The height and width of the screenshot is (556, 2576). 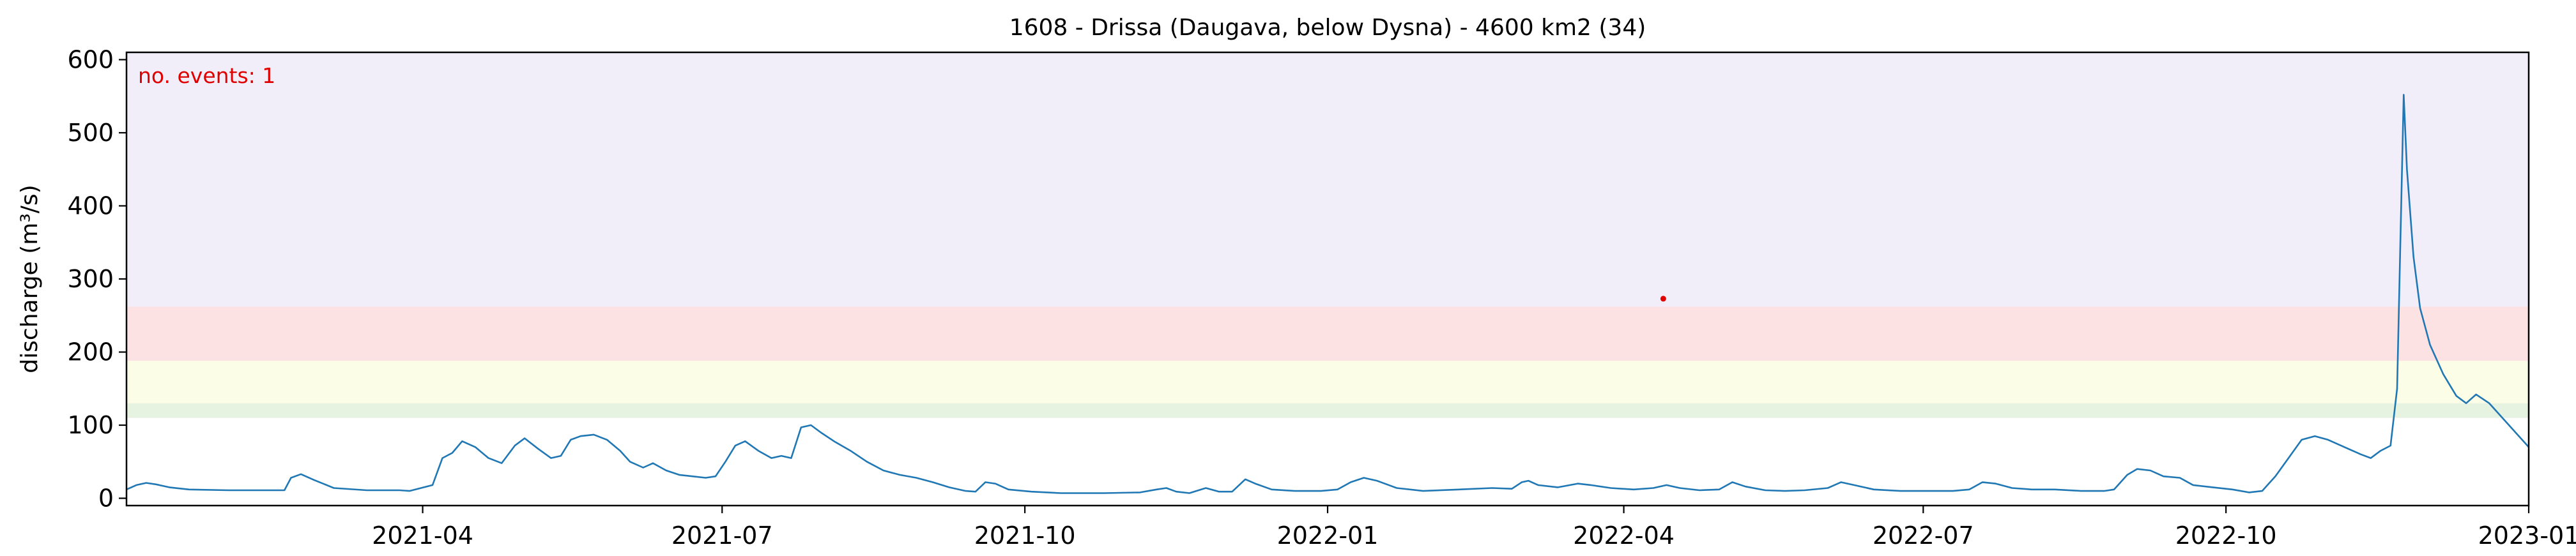 I want to click on x-tick-label-2022-01: 2022-01, so click(x=1328, y=536).